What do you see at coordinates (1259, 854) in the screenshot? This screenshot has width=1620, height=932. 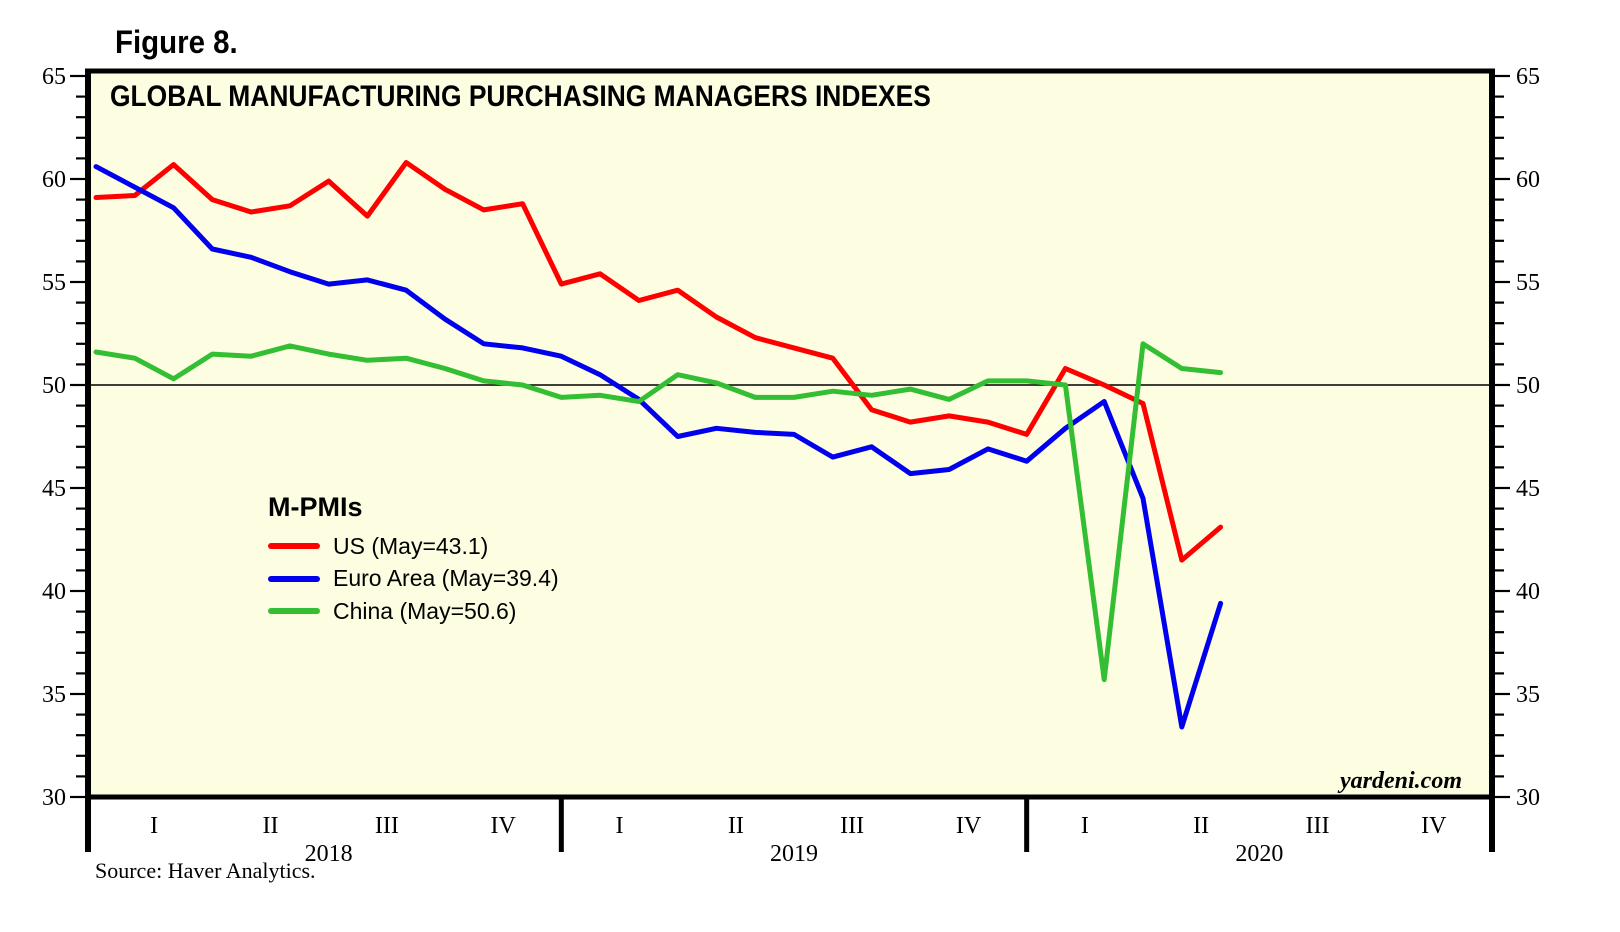 I see `year-label: 2020` at bounding box center [1259, 854].